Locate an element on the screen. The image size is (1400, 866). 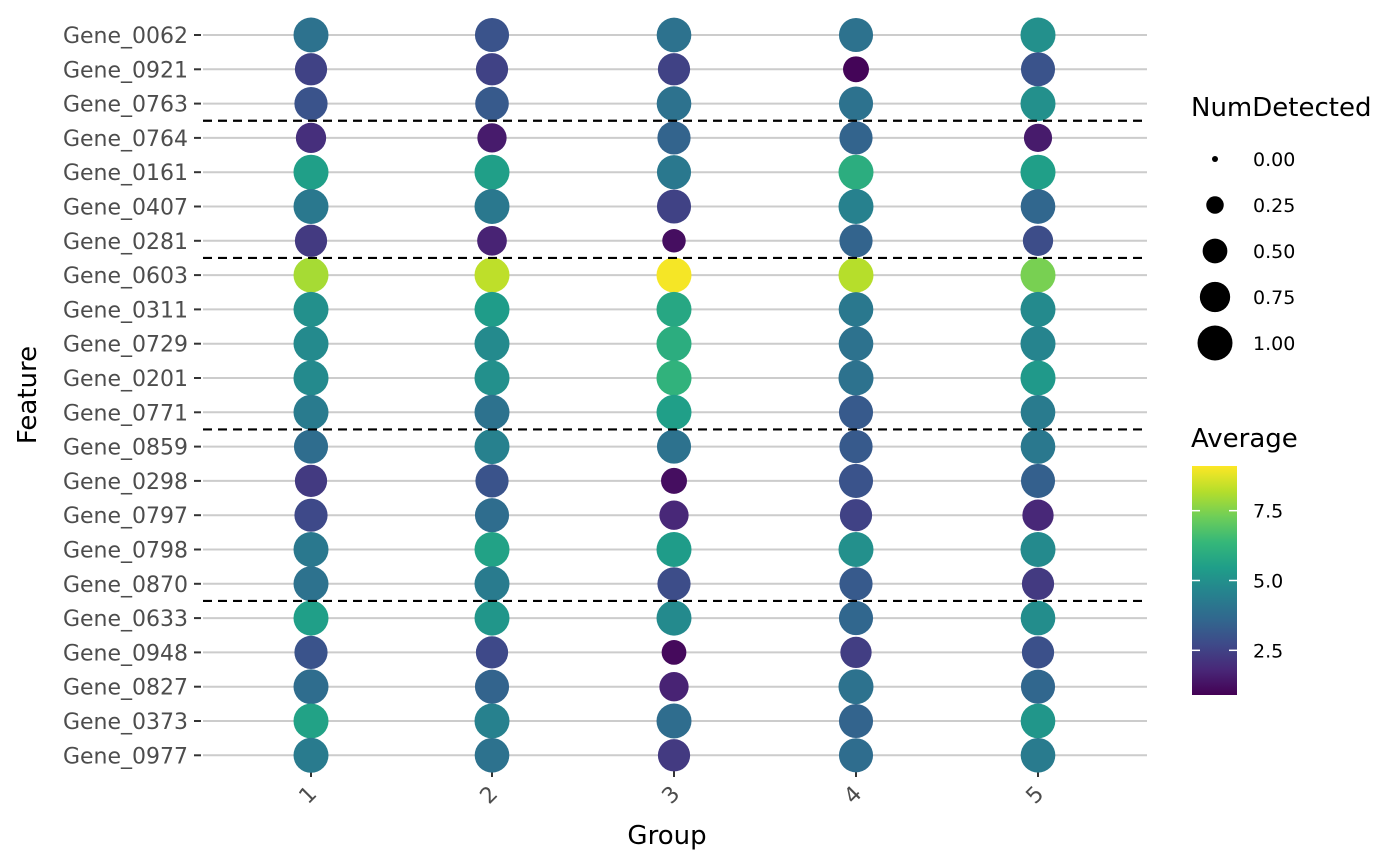
y-tick-label-Gene_0281: Gene_0281 is located at coordinates (125, 242).